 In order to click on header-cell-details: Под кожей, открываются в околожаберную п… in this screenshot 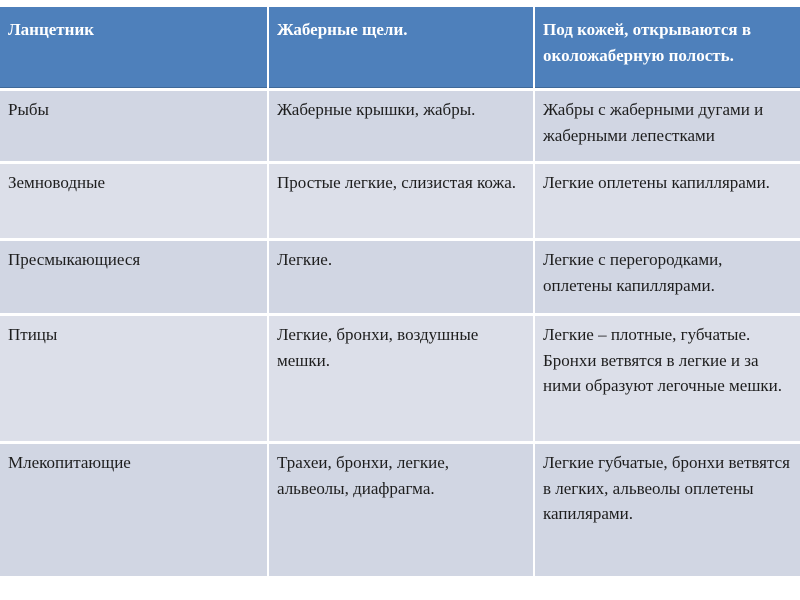, I will do `click(667, 47)`.